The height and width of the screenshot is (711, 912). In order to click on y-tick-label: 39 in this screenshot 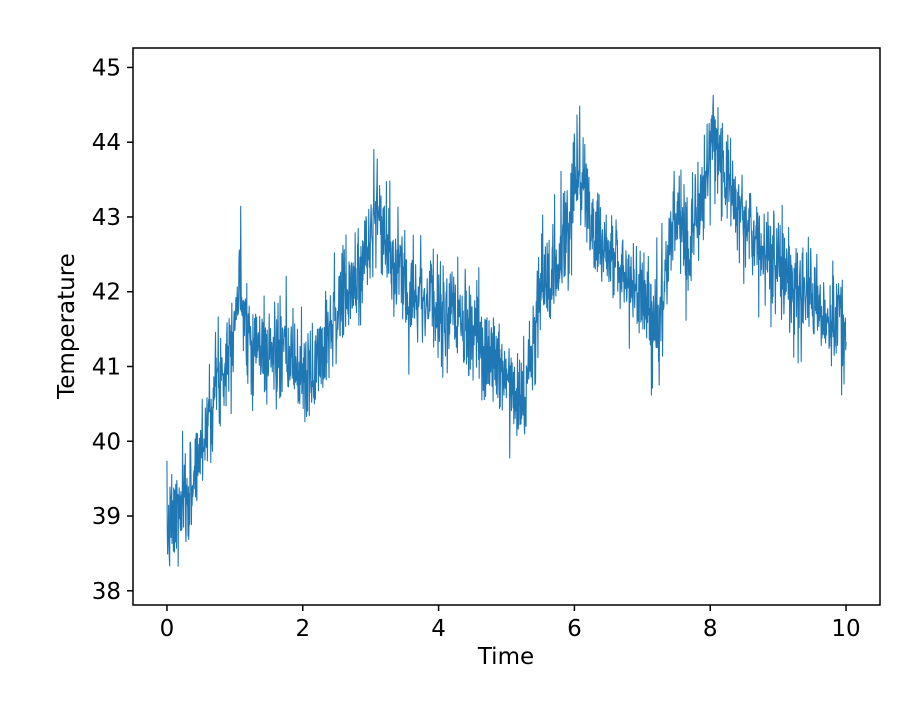, I will do `click(106, 517)`.